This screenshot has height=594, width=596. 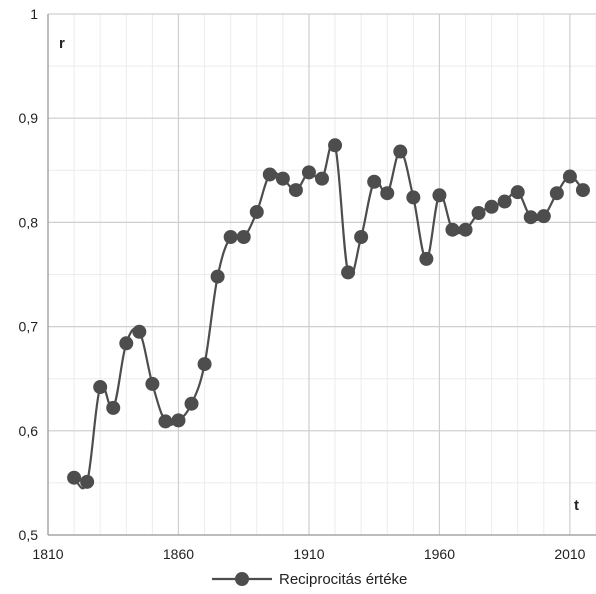 What do you see at coordinates (47, 554) in the screenshot?
I see `x-tick-label: 1810` at bounding box center [47, 554].